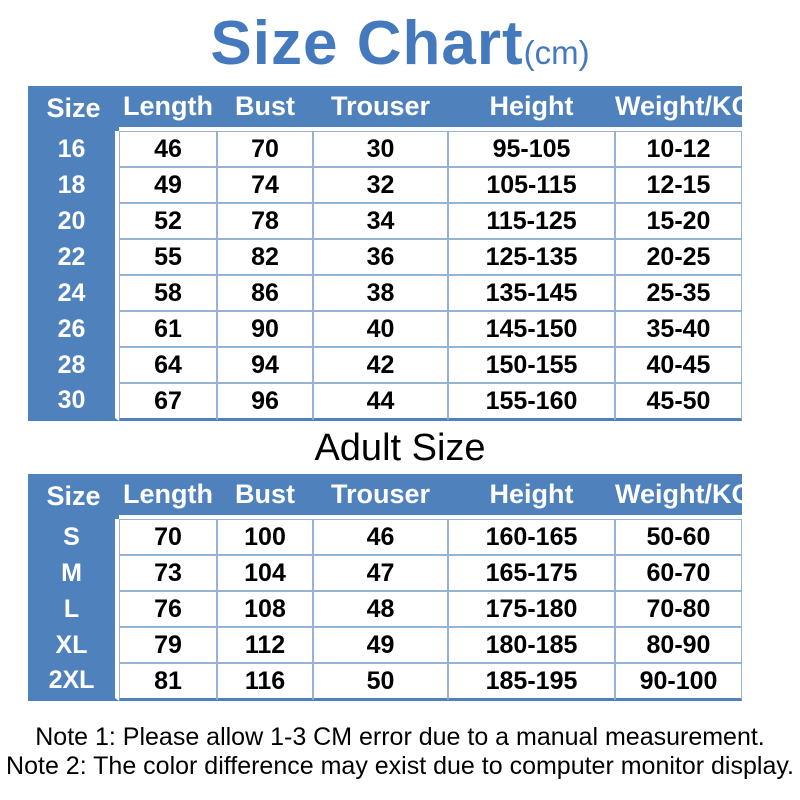 The height and width of the screenshot is (800, 800). I want to click on table-row: L 76 108 48 175-180 70-80, so click(385, 609).